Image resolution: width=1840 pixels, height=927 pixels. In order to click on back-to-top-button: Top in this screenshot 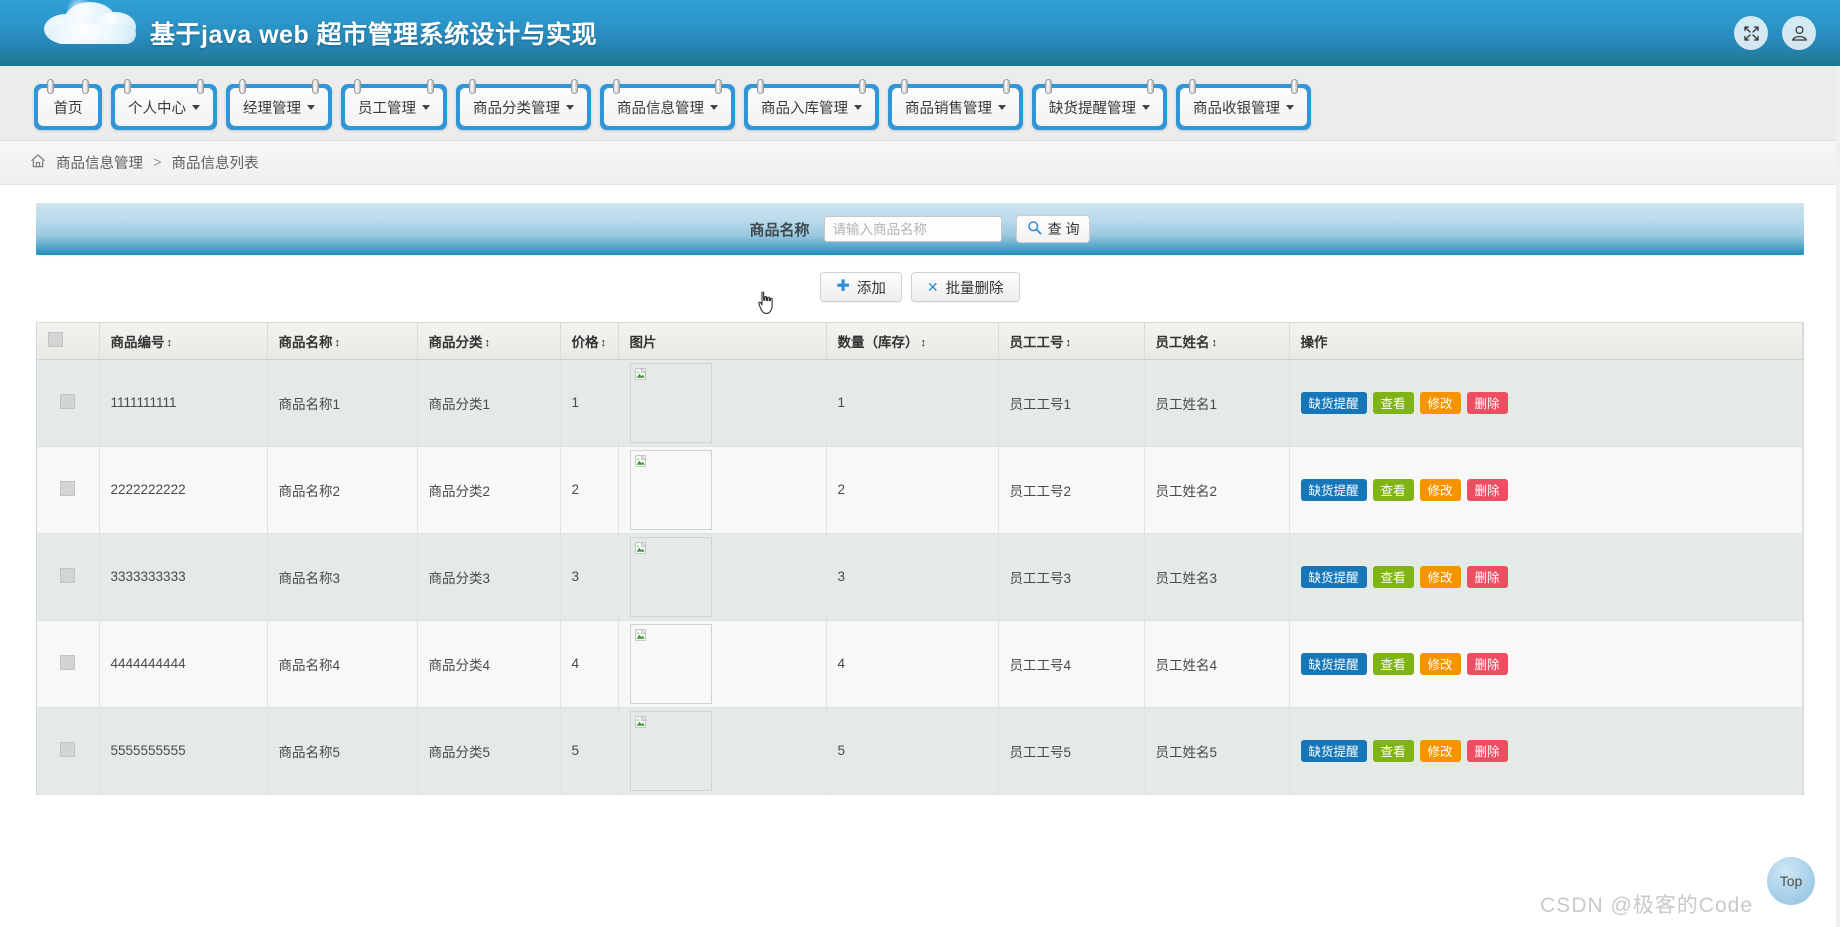, I will do `click(1791, 881)`.